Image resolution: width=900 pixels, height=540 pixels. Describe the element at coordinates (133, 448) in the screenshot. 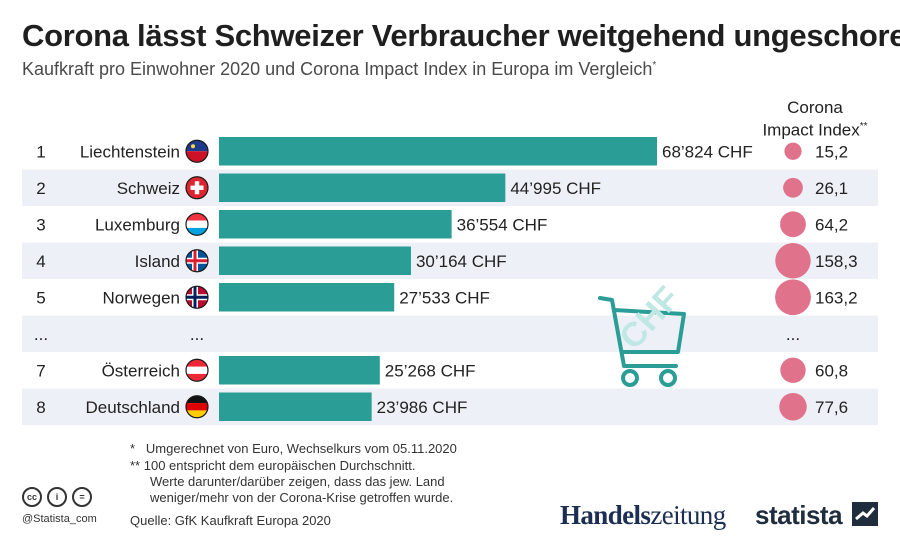

I see `footnote-1-mark: *` at that location.